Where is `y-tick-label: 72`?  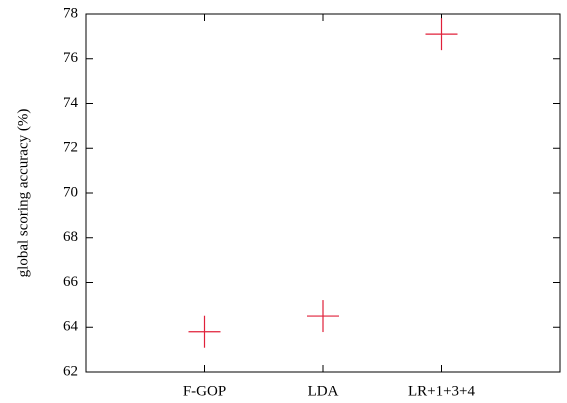
y-tick-label: 72 is located at coordinates (70, 148).